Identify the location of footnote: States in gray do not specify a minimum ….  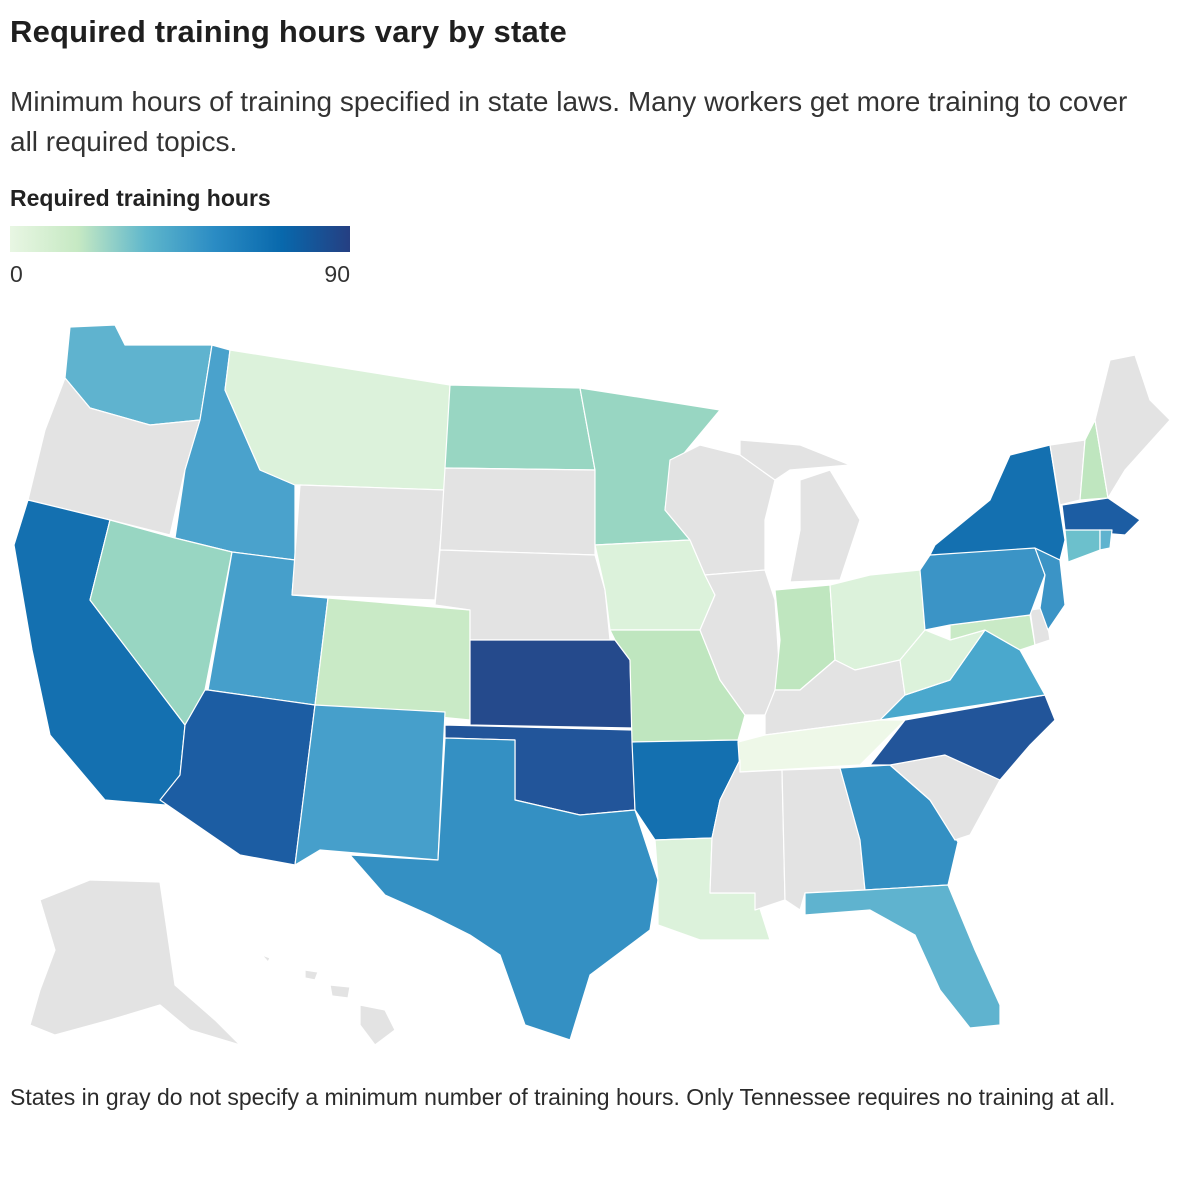
(563, 1097).